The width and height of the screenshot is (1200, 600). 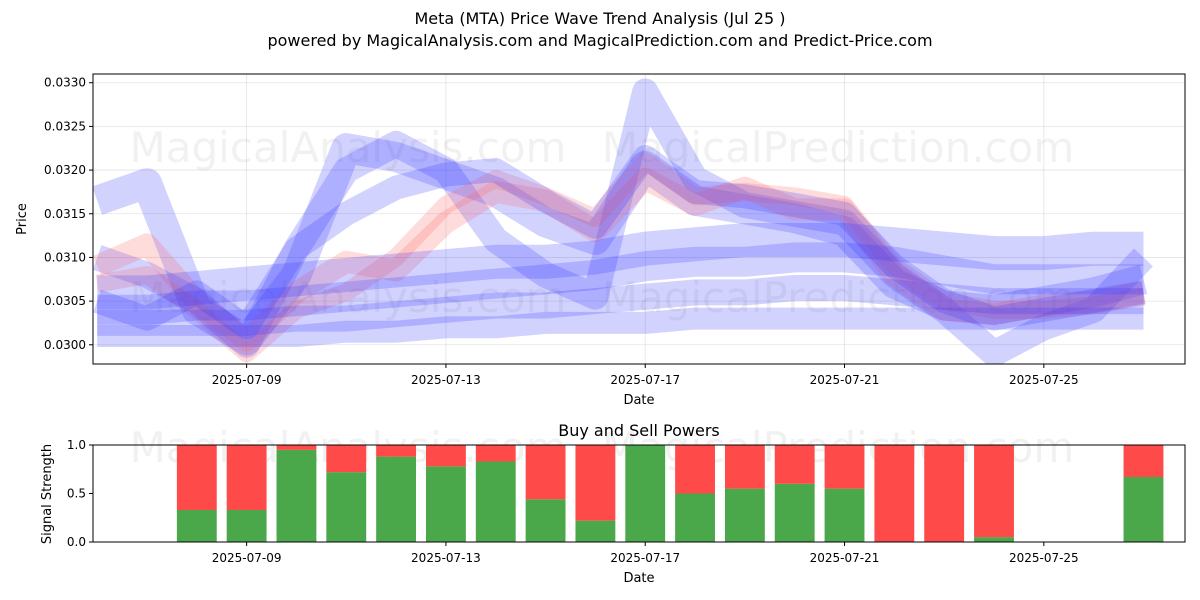 I want to click on price-x-tick-label: 2025-07-21, so click(x=845, y=380).